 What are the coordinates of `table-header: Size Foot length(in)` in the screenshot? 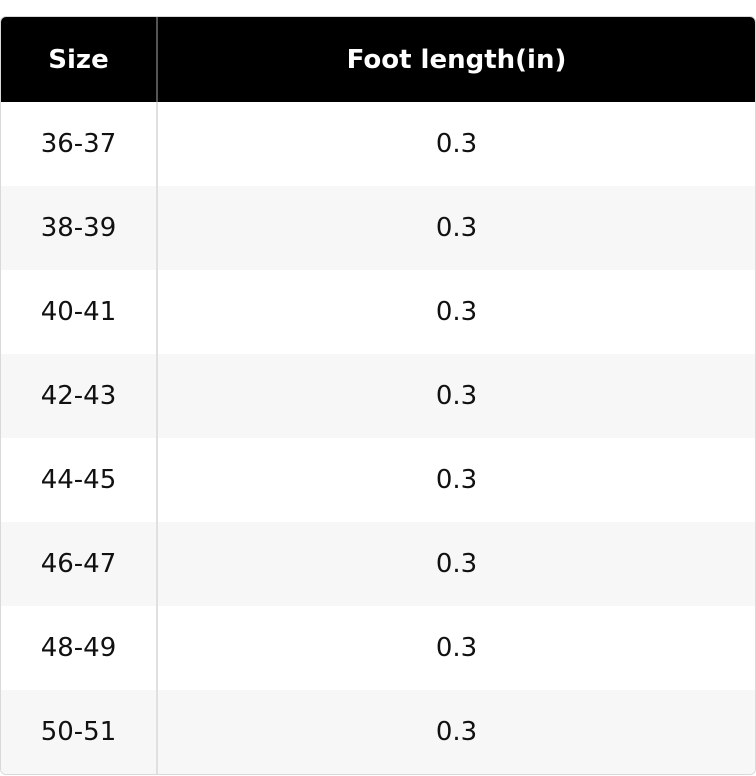 It's located at (378, 59).